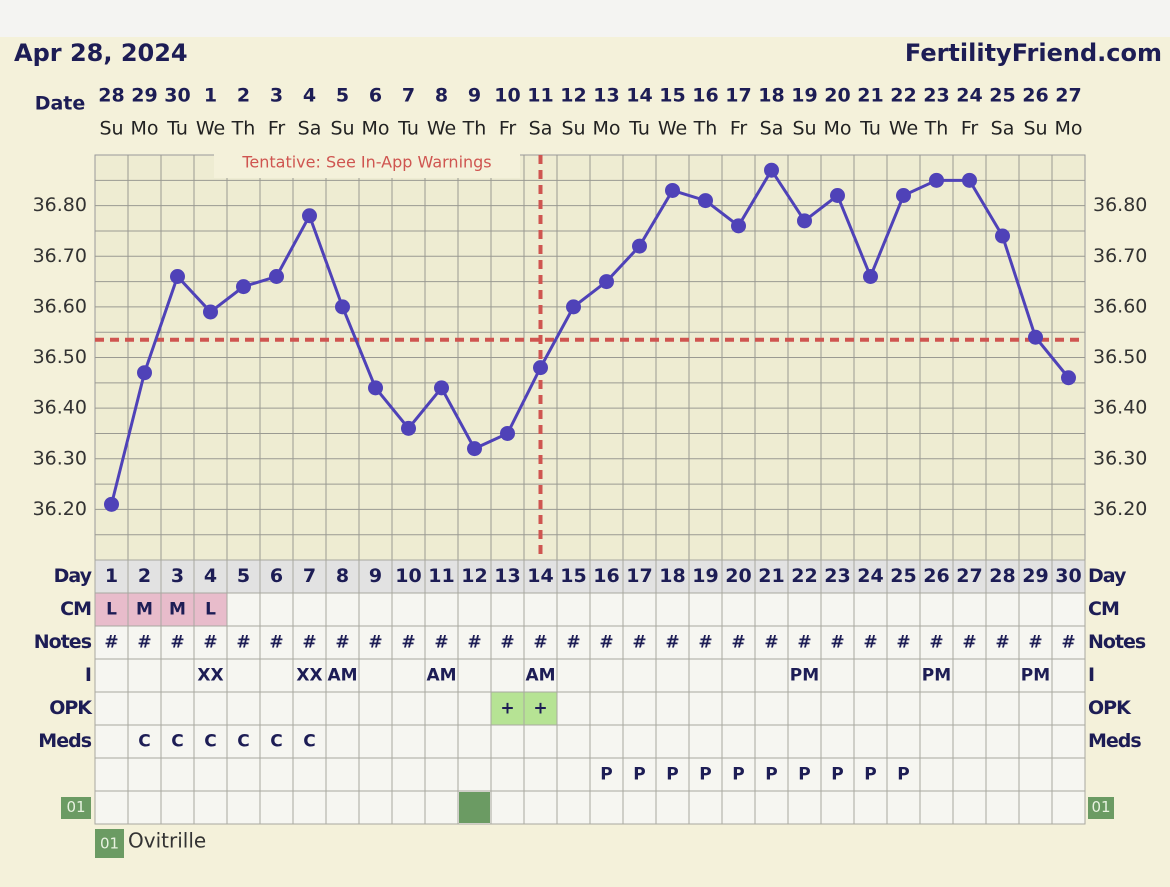 The height and width of the screenshot is (887, 1170). What do you see at coordinates (573, 96) in the screenshot?
I see `date-label: 12` at bounding box center [573, 96].